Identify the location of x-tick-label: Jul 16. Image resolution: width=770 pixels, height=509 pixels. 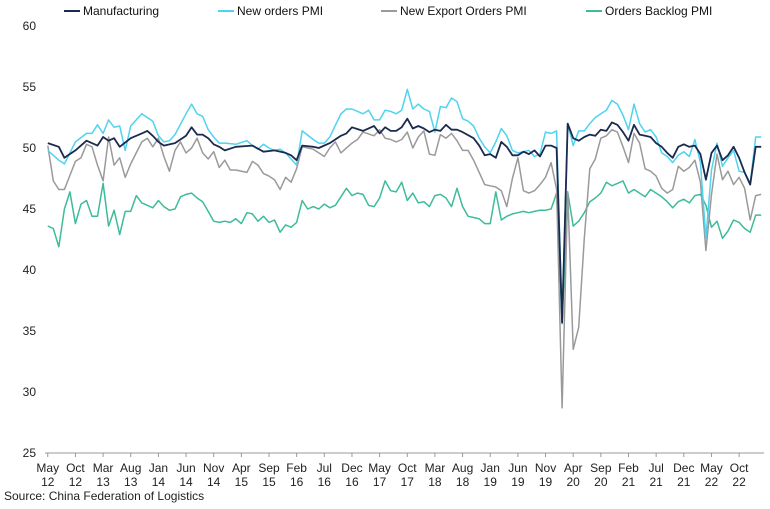
(324, 475).